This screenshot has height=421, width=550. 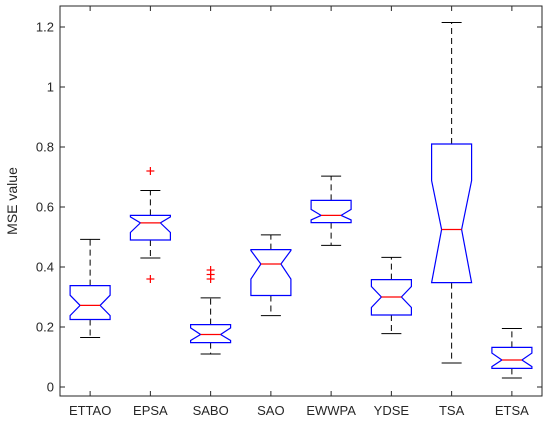 What do you see at coordinates (45, 147) in the screenshot?
I see `y-tick-label: 0.8` at bounding box center [45, 147].